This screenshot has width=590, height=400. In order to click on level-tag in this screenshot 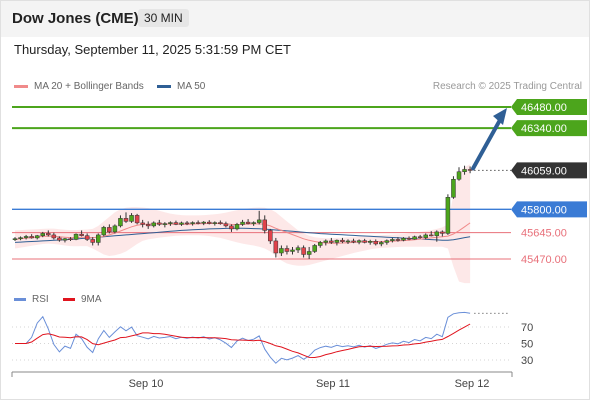, I will do `click(549, 170)`.